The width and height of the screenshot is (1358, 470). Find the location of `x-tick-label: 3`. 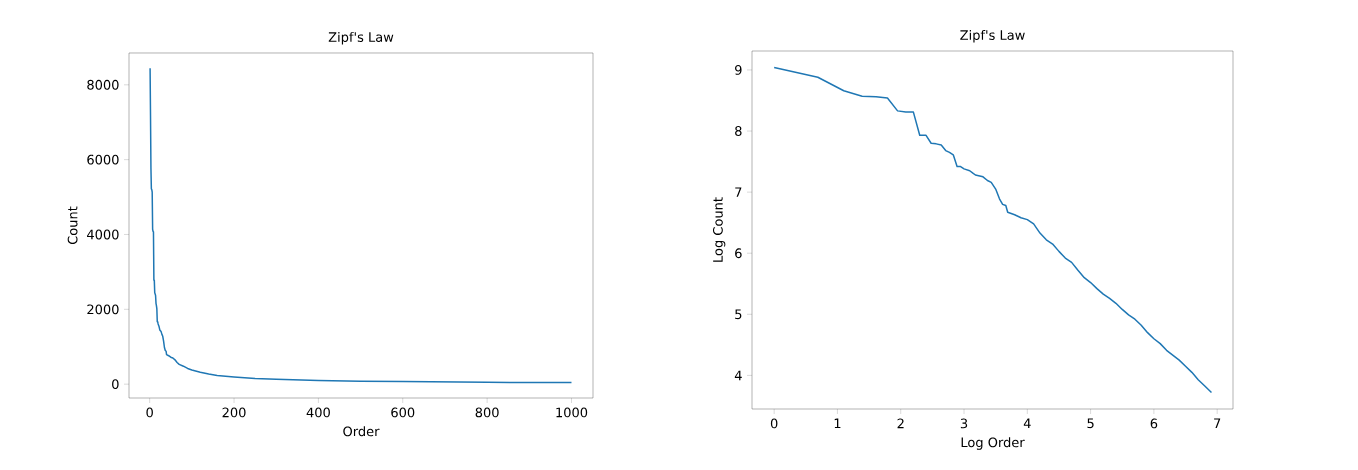

x-tick-label: 3 is located at coordinates (964, 423).